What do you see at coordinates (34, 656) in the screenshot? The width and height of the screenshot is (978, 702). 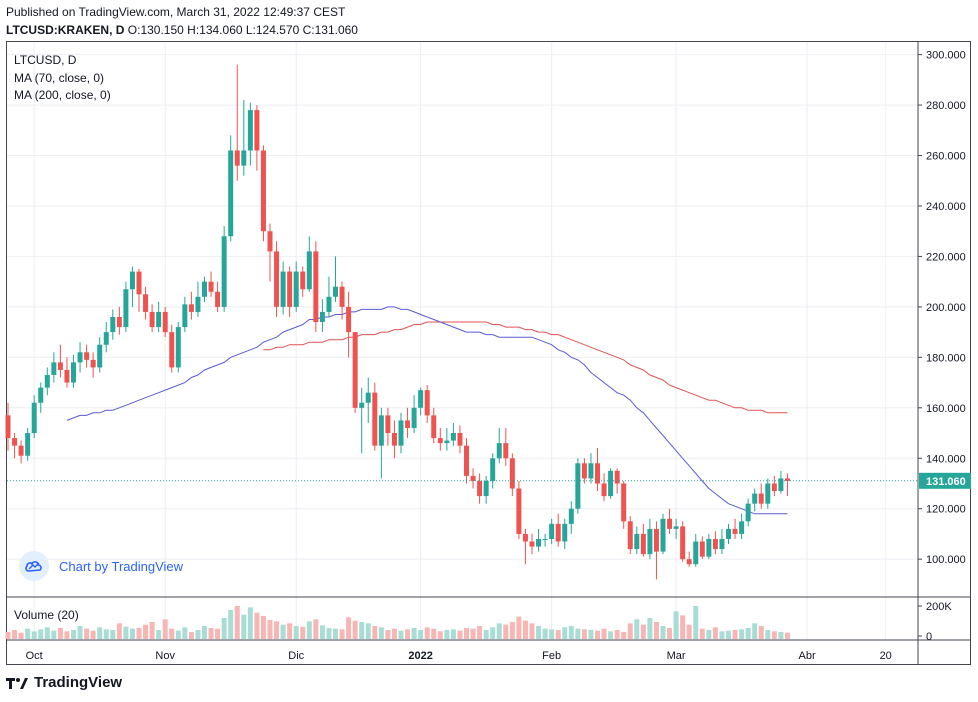 I see `x-tick-label: Oct` at bounding box center [34, 656].